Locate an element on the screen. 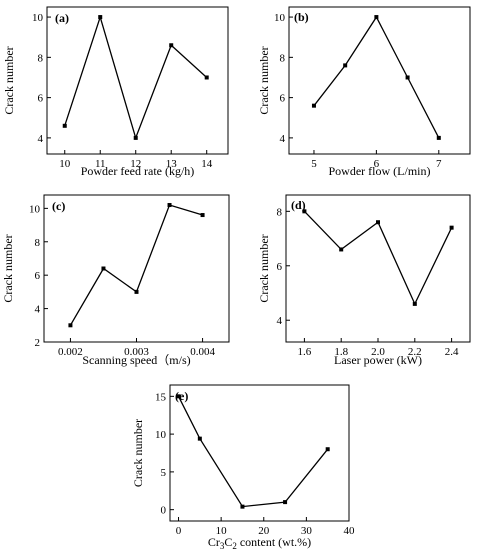 This screenshot has width=479, height=550. x-tick-label: 2.2 is located at coordinates (415, 352).